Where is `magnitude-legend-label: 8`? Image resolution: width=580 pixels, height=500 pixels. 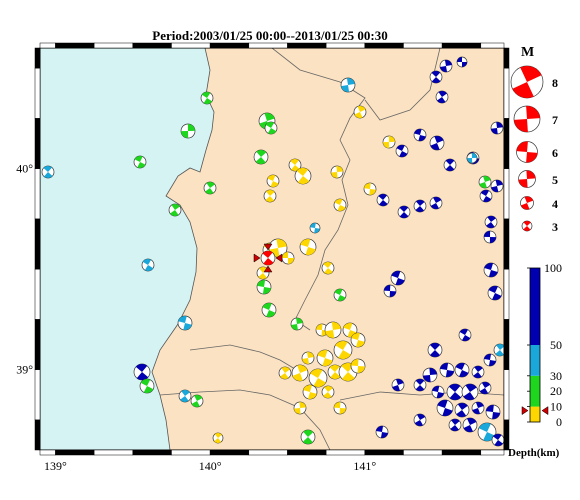 magnitude-legend-label: 8 is located at coordinates (555, 83).